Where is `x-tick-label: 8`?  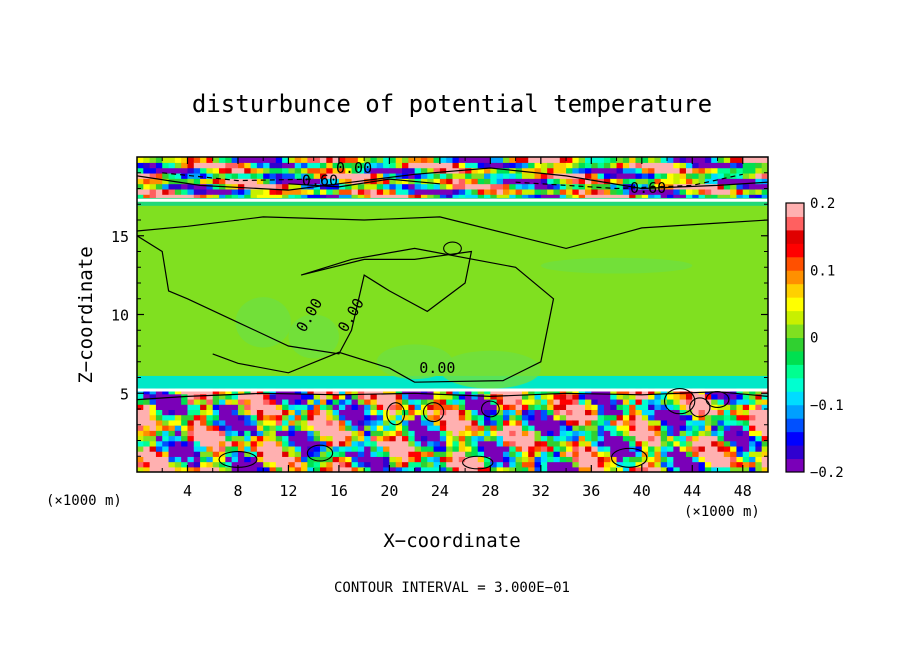 x-tick-label: 8 is located at coordinates (237, 491).